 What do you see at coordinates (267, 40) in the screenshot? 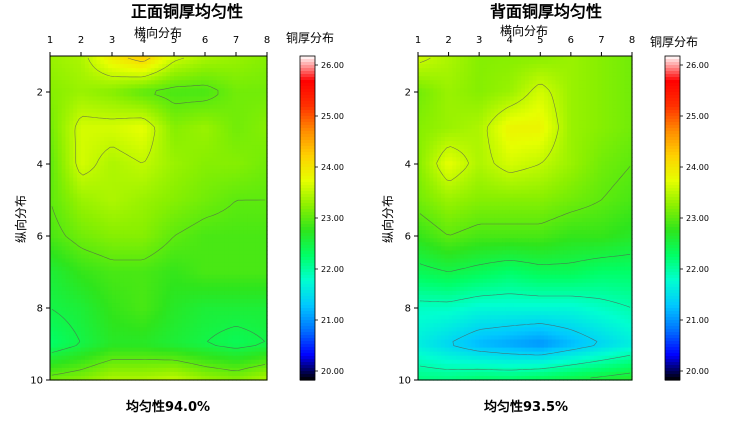
I see `front-x-tick-label: 8` at bounding box center [267, 40].